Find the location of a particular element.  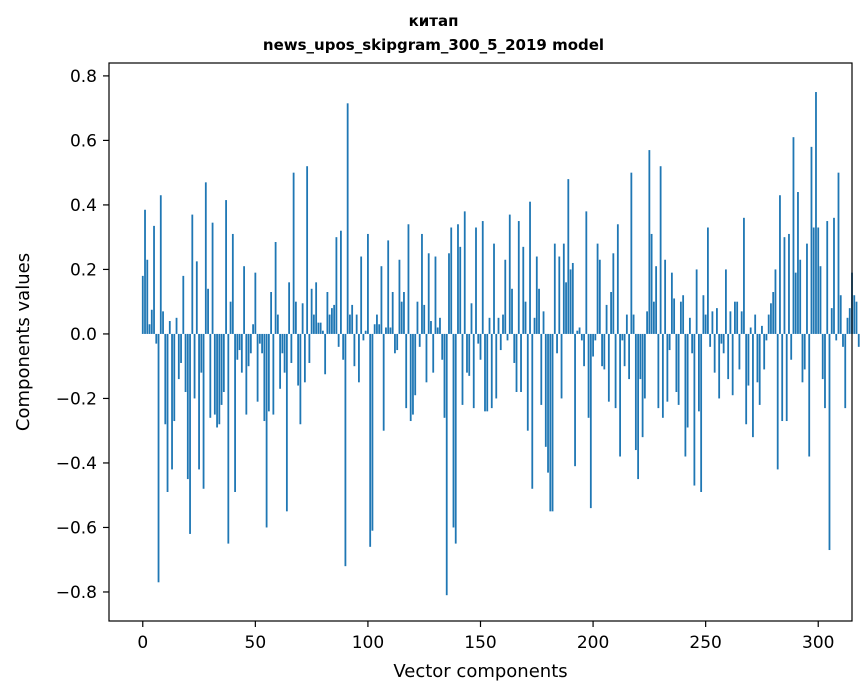

chart-subtitle: news_upos_skipgram_300_5_2019 model is located at coordinates (433, 45).